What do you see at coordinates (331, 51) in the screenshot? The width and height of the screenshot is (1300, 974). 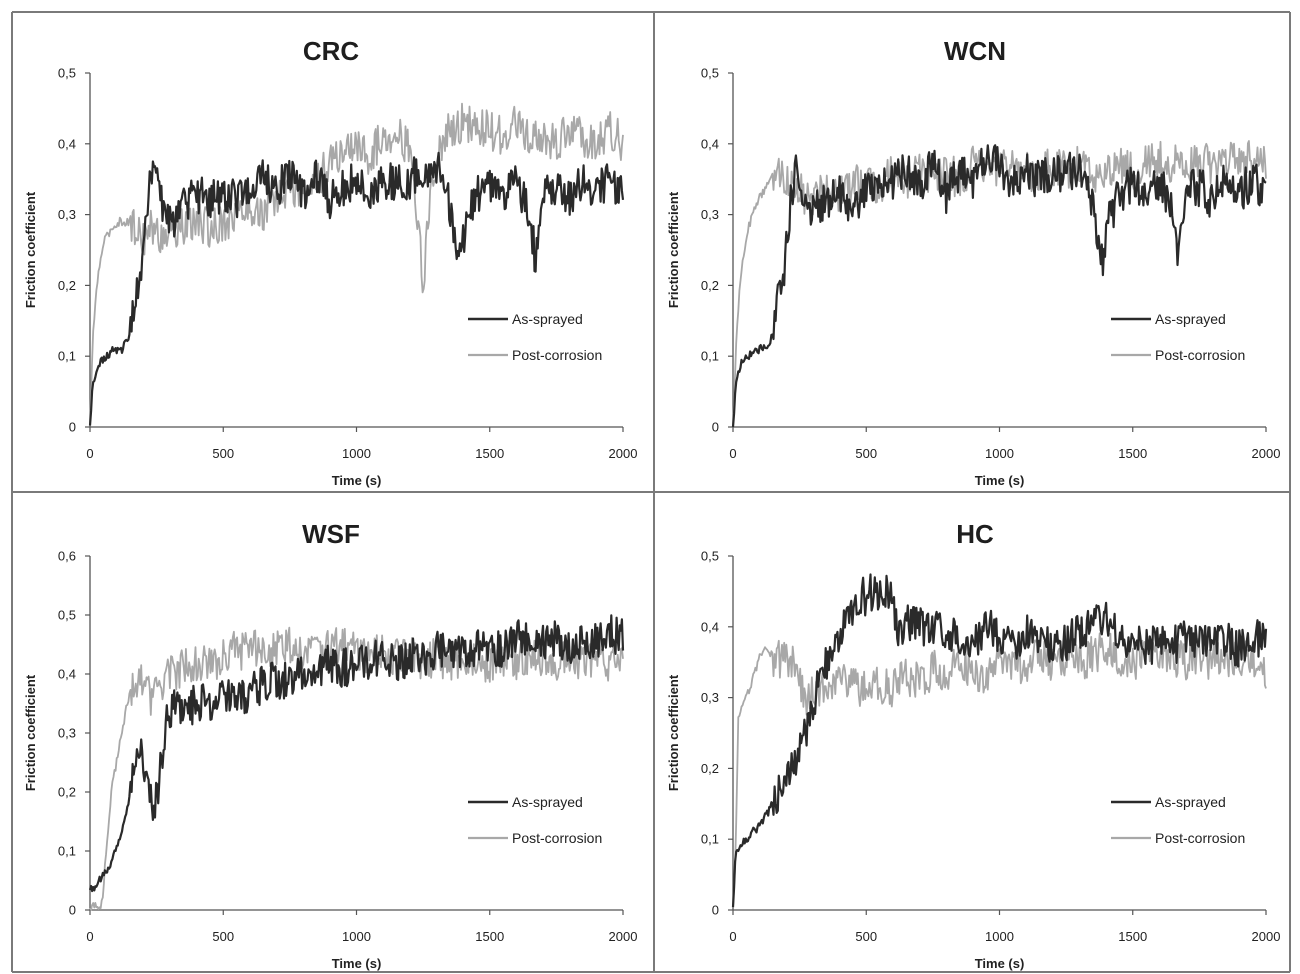 I see `chart-title: CRC` at bounding box center [331, 51].